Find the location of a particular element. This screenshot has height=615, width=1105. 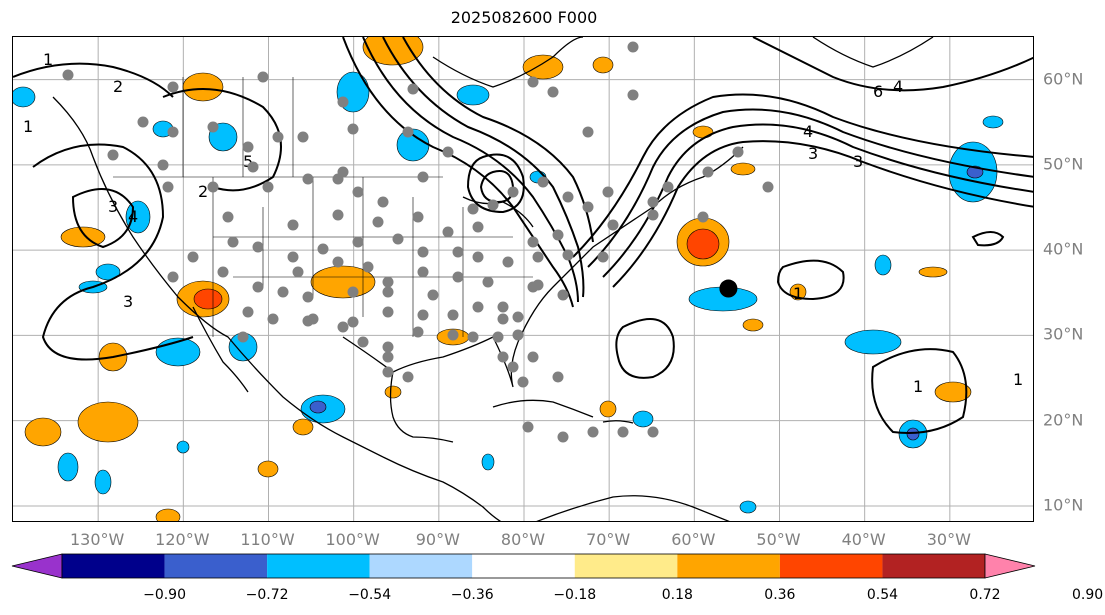

shade-deep-negative is located at coordinates (913, 434).